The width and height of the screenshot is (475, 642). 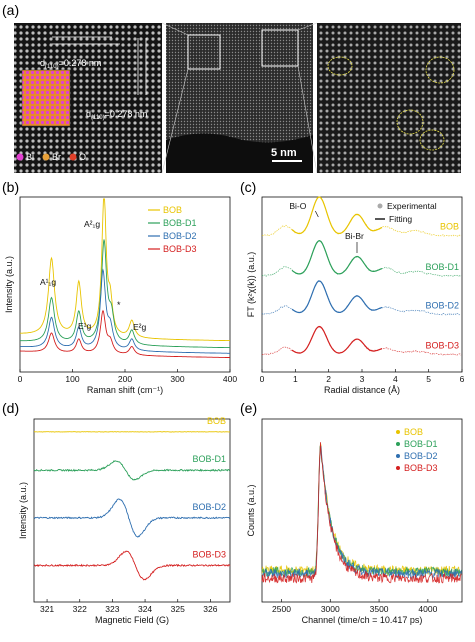 What do you see at coordinates (132, 565) in the screenshot?
I see `epr-series-BOB-D3` at bounding box center [132, 565].